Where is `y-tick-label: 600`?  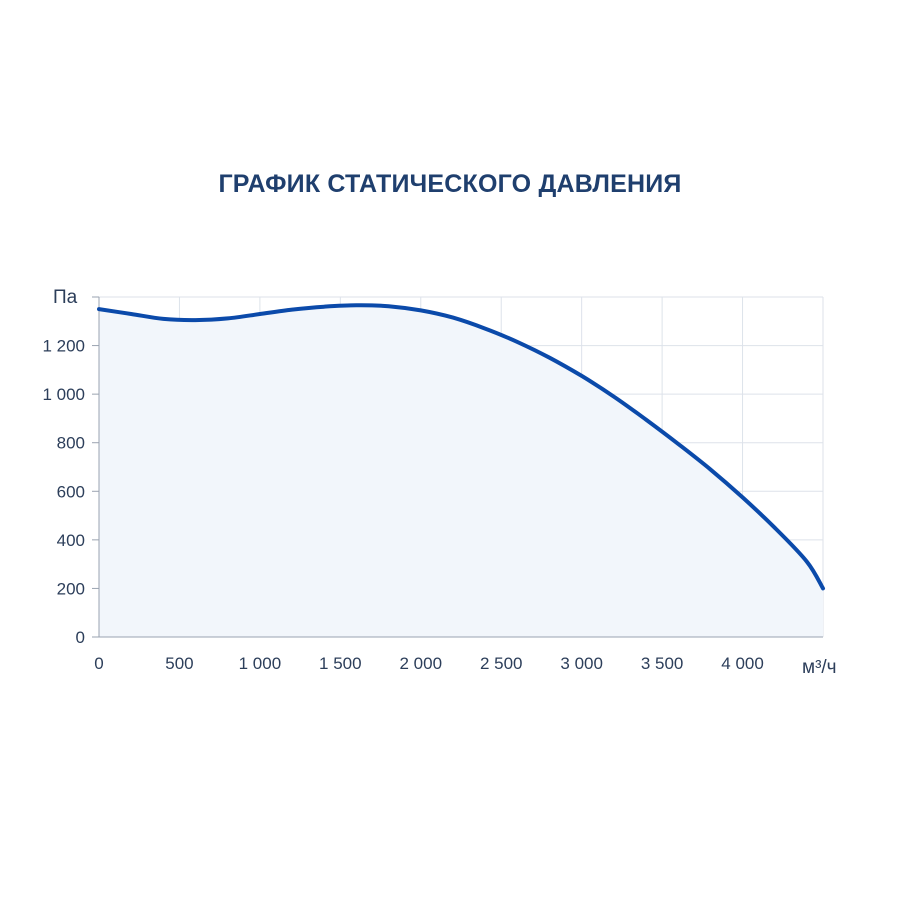
y-tick-label: 600 is located at coordinates (71, 491).